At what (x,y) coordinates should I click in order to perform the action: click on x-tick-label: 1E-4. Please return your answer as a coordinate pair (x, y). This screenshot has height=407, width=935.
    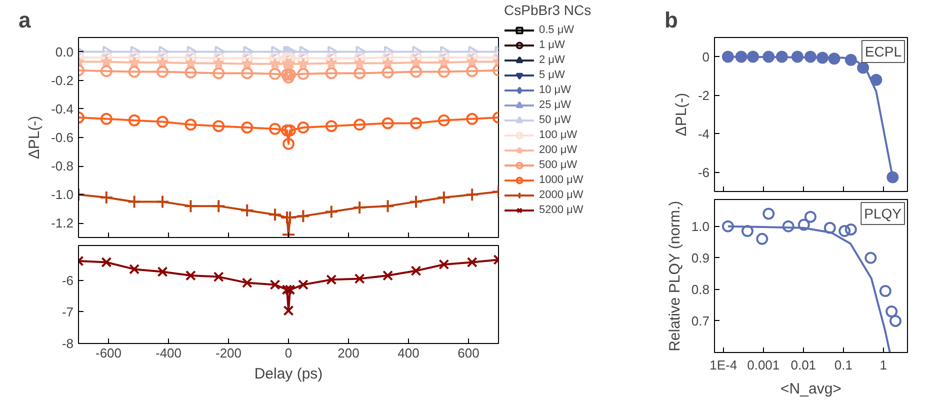
    Looking at the image, I should click on (724, 365).